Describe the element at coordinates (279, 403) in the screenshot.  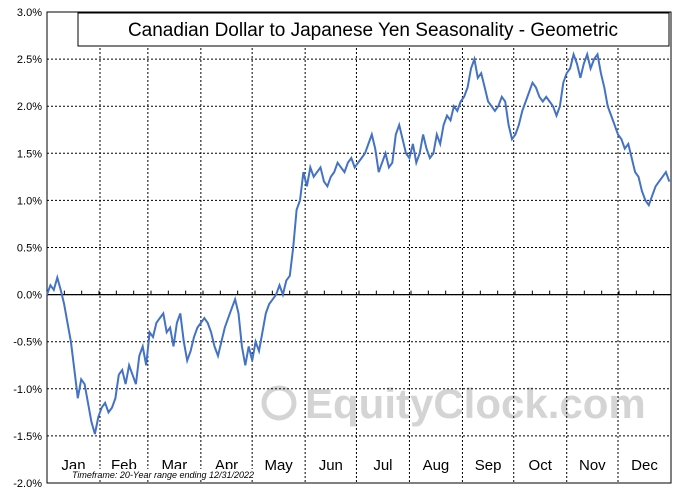
I see `watermark-logo-icon` at that location.